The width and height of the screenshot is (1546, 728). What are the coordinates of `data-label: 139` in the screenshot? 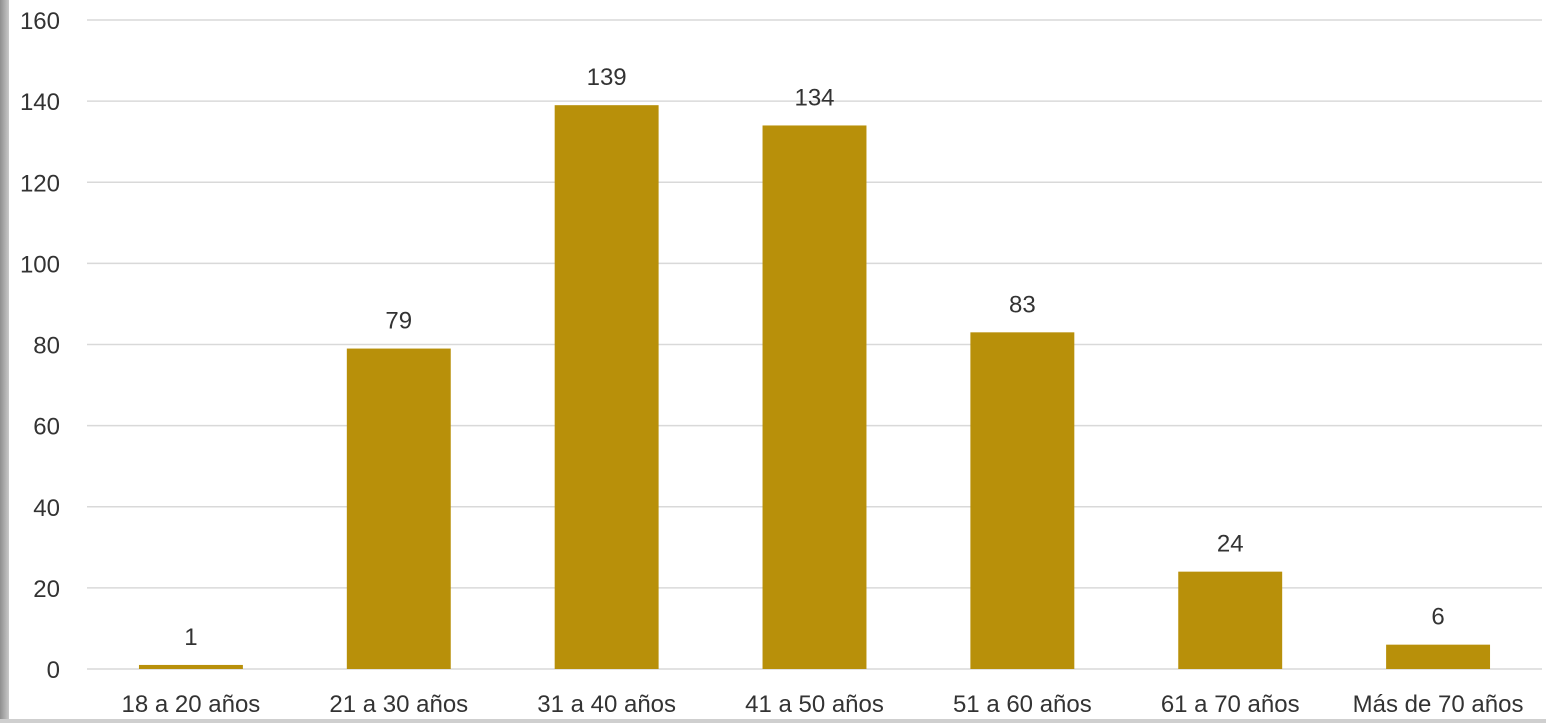 It's located at (607, 77).